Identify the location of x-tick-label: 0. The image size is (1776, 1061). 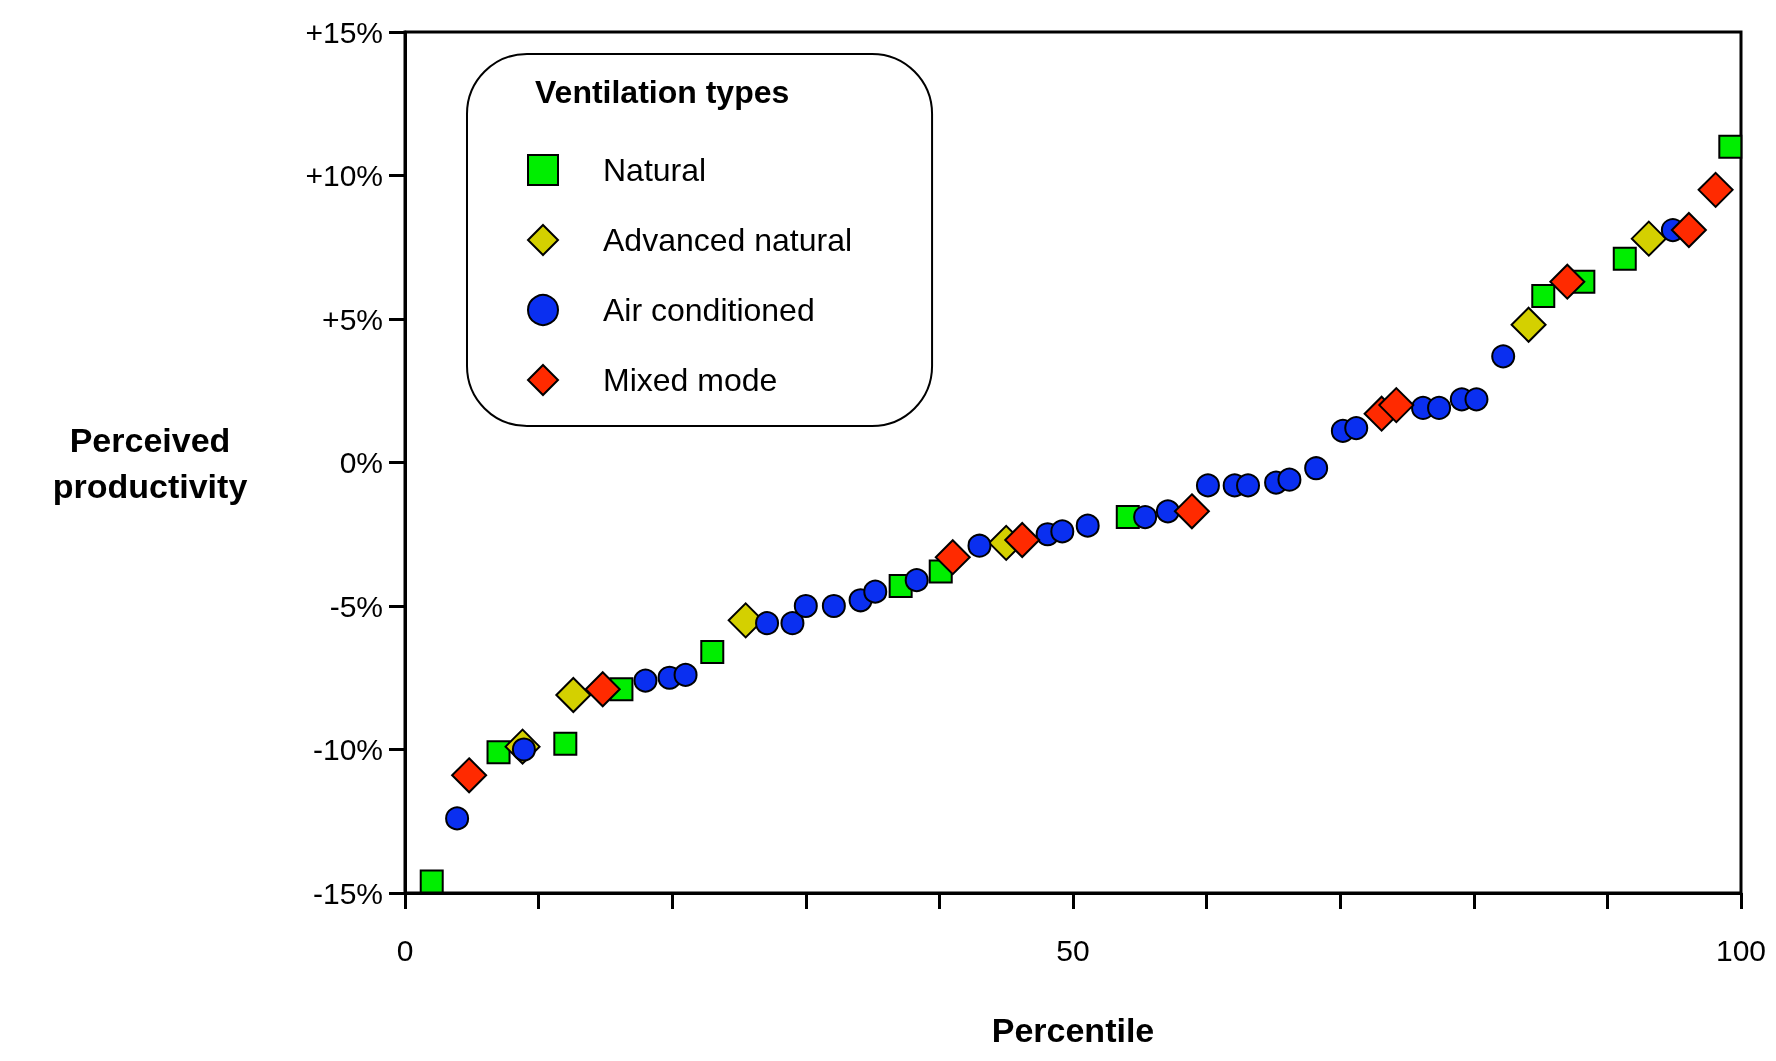
(405, 950).